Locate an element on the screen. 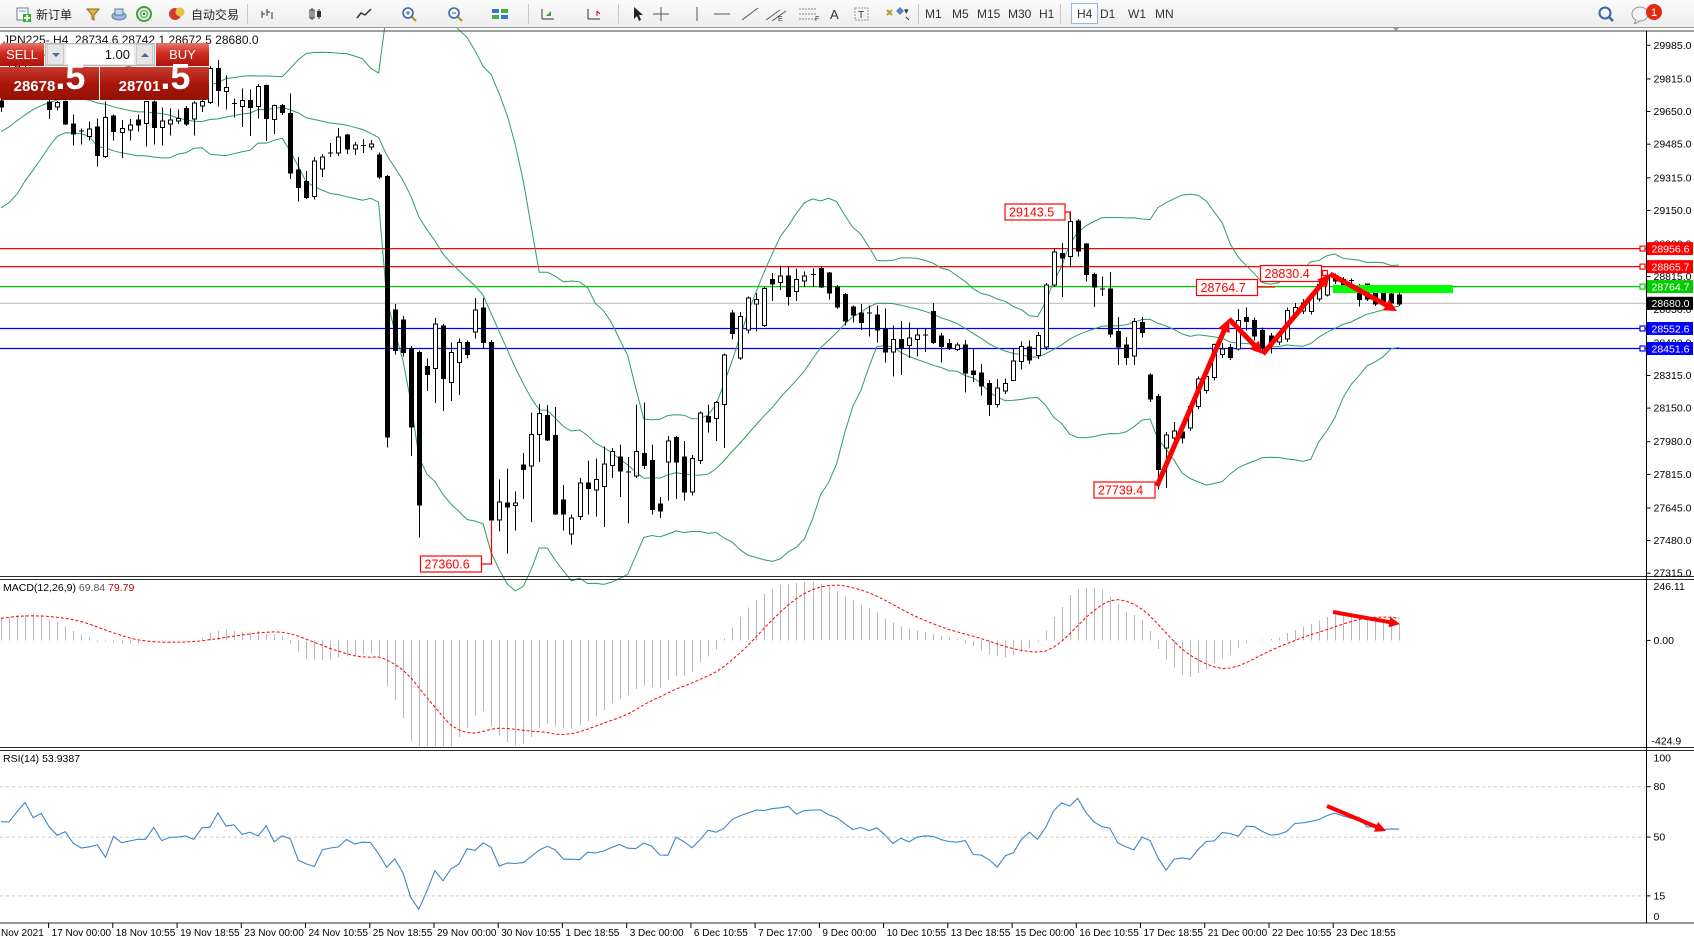 This screenshot has width=1694, height=946. svg-text: 27360.6 is located at coordinates (447, 565).